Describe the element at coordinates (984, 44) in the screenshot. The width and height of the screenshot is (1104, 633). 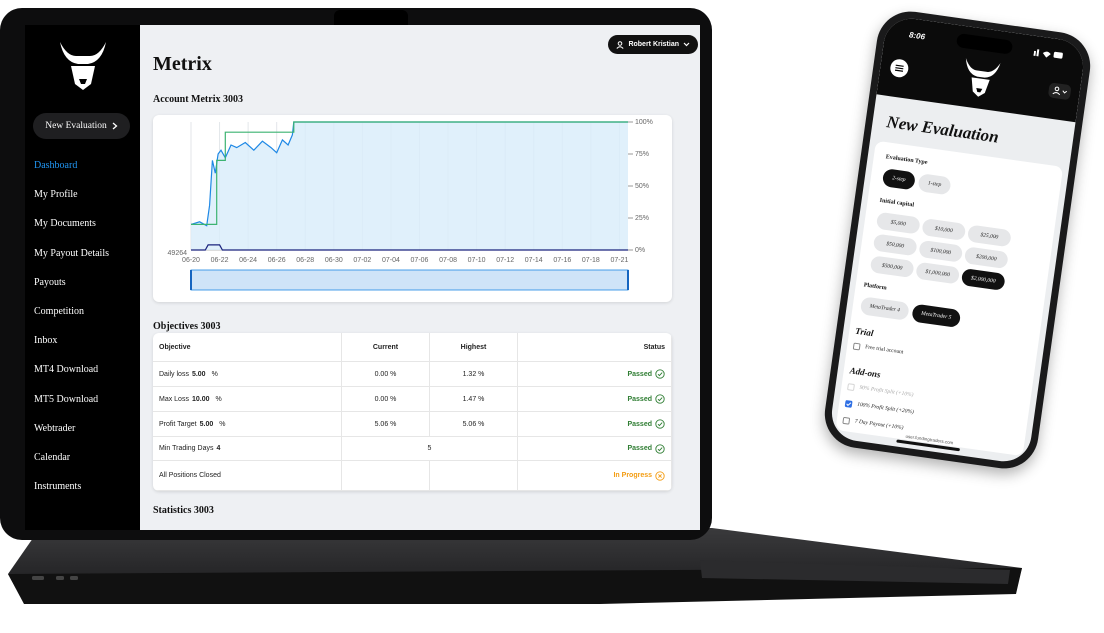
I see `dynamic-island` at that location.